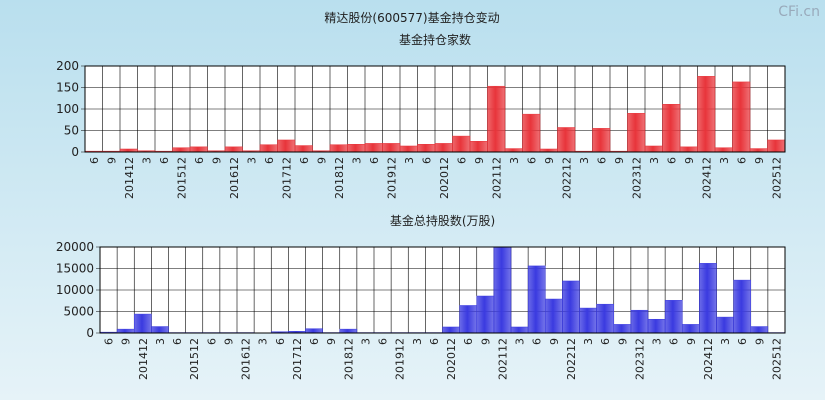  What do you see at coordinates (67, 109) in the screenshot?
I see `y-tick-label: 100` at bounding box center [67, 109].